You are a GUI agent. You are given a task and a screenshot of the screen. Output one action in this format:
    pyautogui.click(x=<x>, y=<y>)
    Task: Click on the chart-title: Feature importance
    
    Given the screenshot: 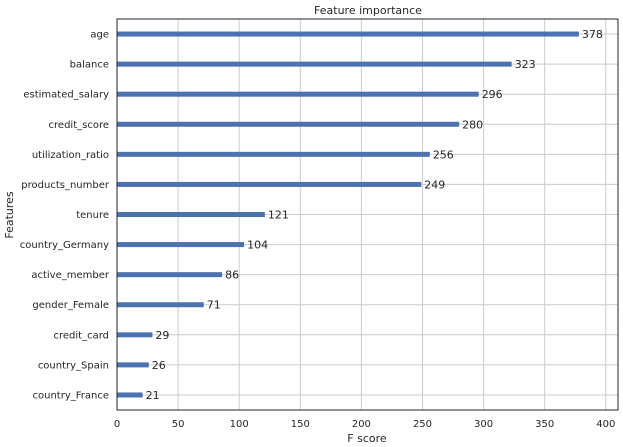 What is the action you would take?
    pyautogui.click(x=368, y=10)
    